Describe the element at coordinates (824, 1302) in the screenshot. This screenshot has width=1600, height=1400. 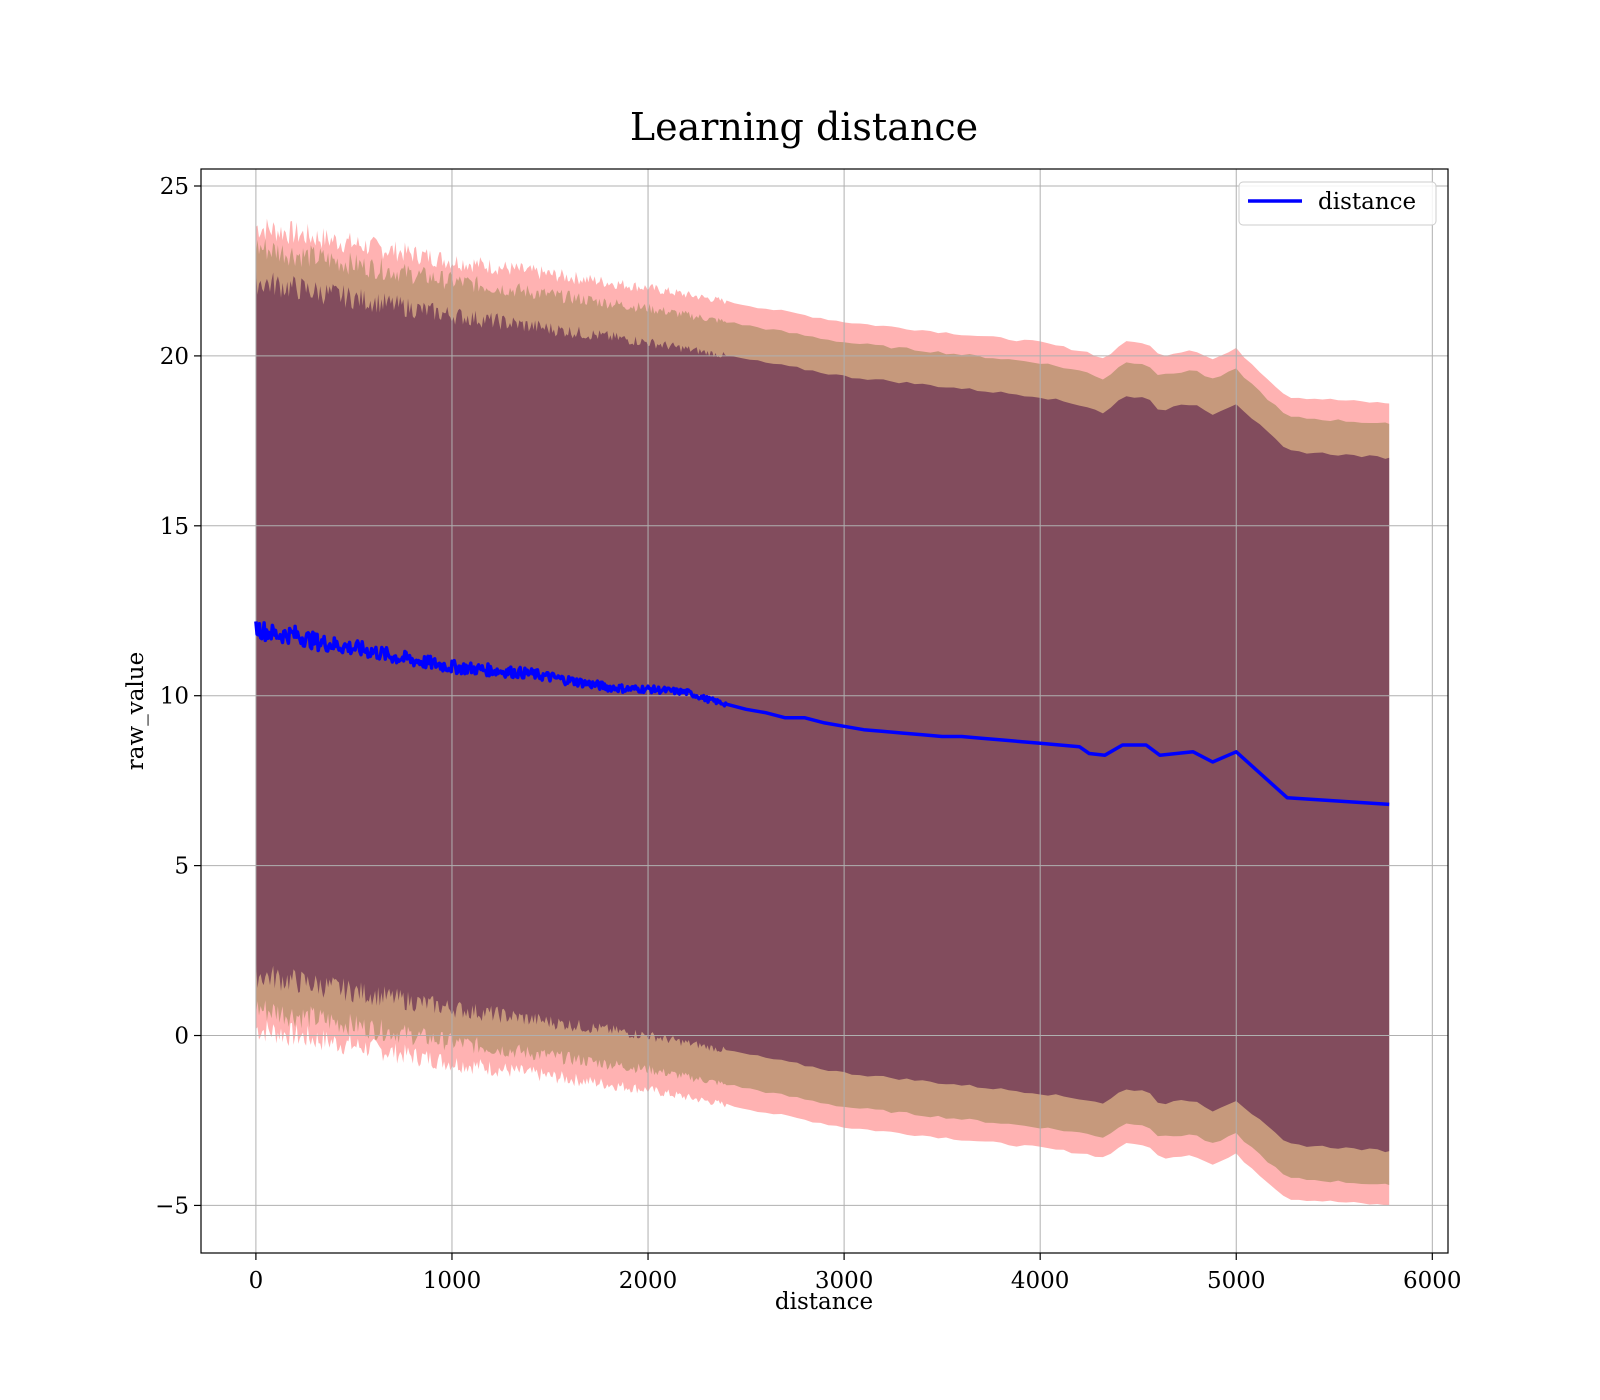
I see `x-axis-label: distance` at that location.